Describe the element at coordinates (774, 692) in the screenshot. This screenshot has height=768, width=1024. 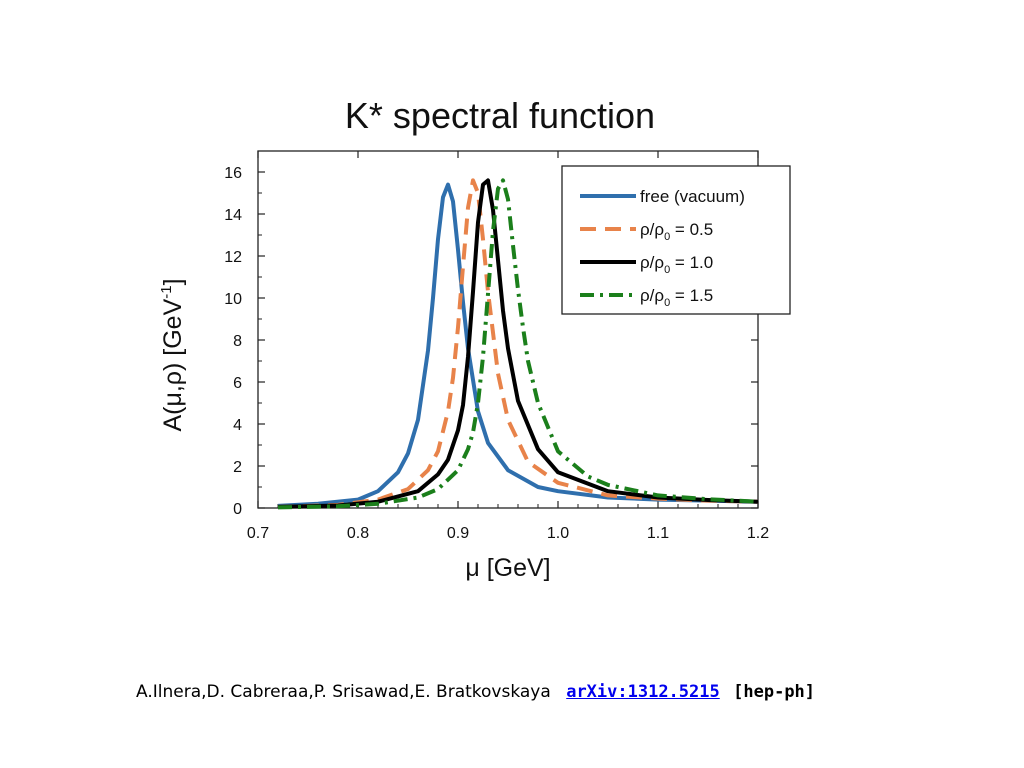
I see `citation-tag: [hep-ph]` at that location.